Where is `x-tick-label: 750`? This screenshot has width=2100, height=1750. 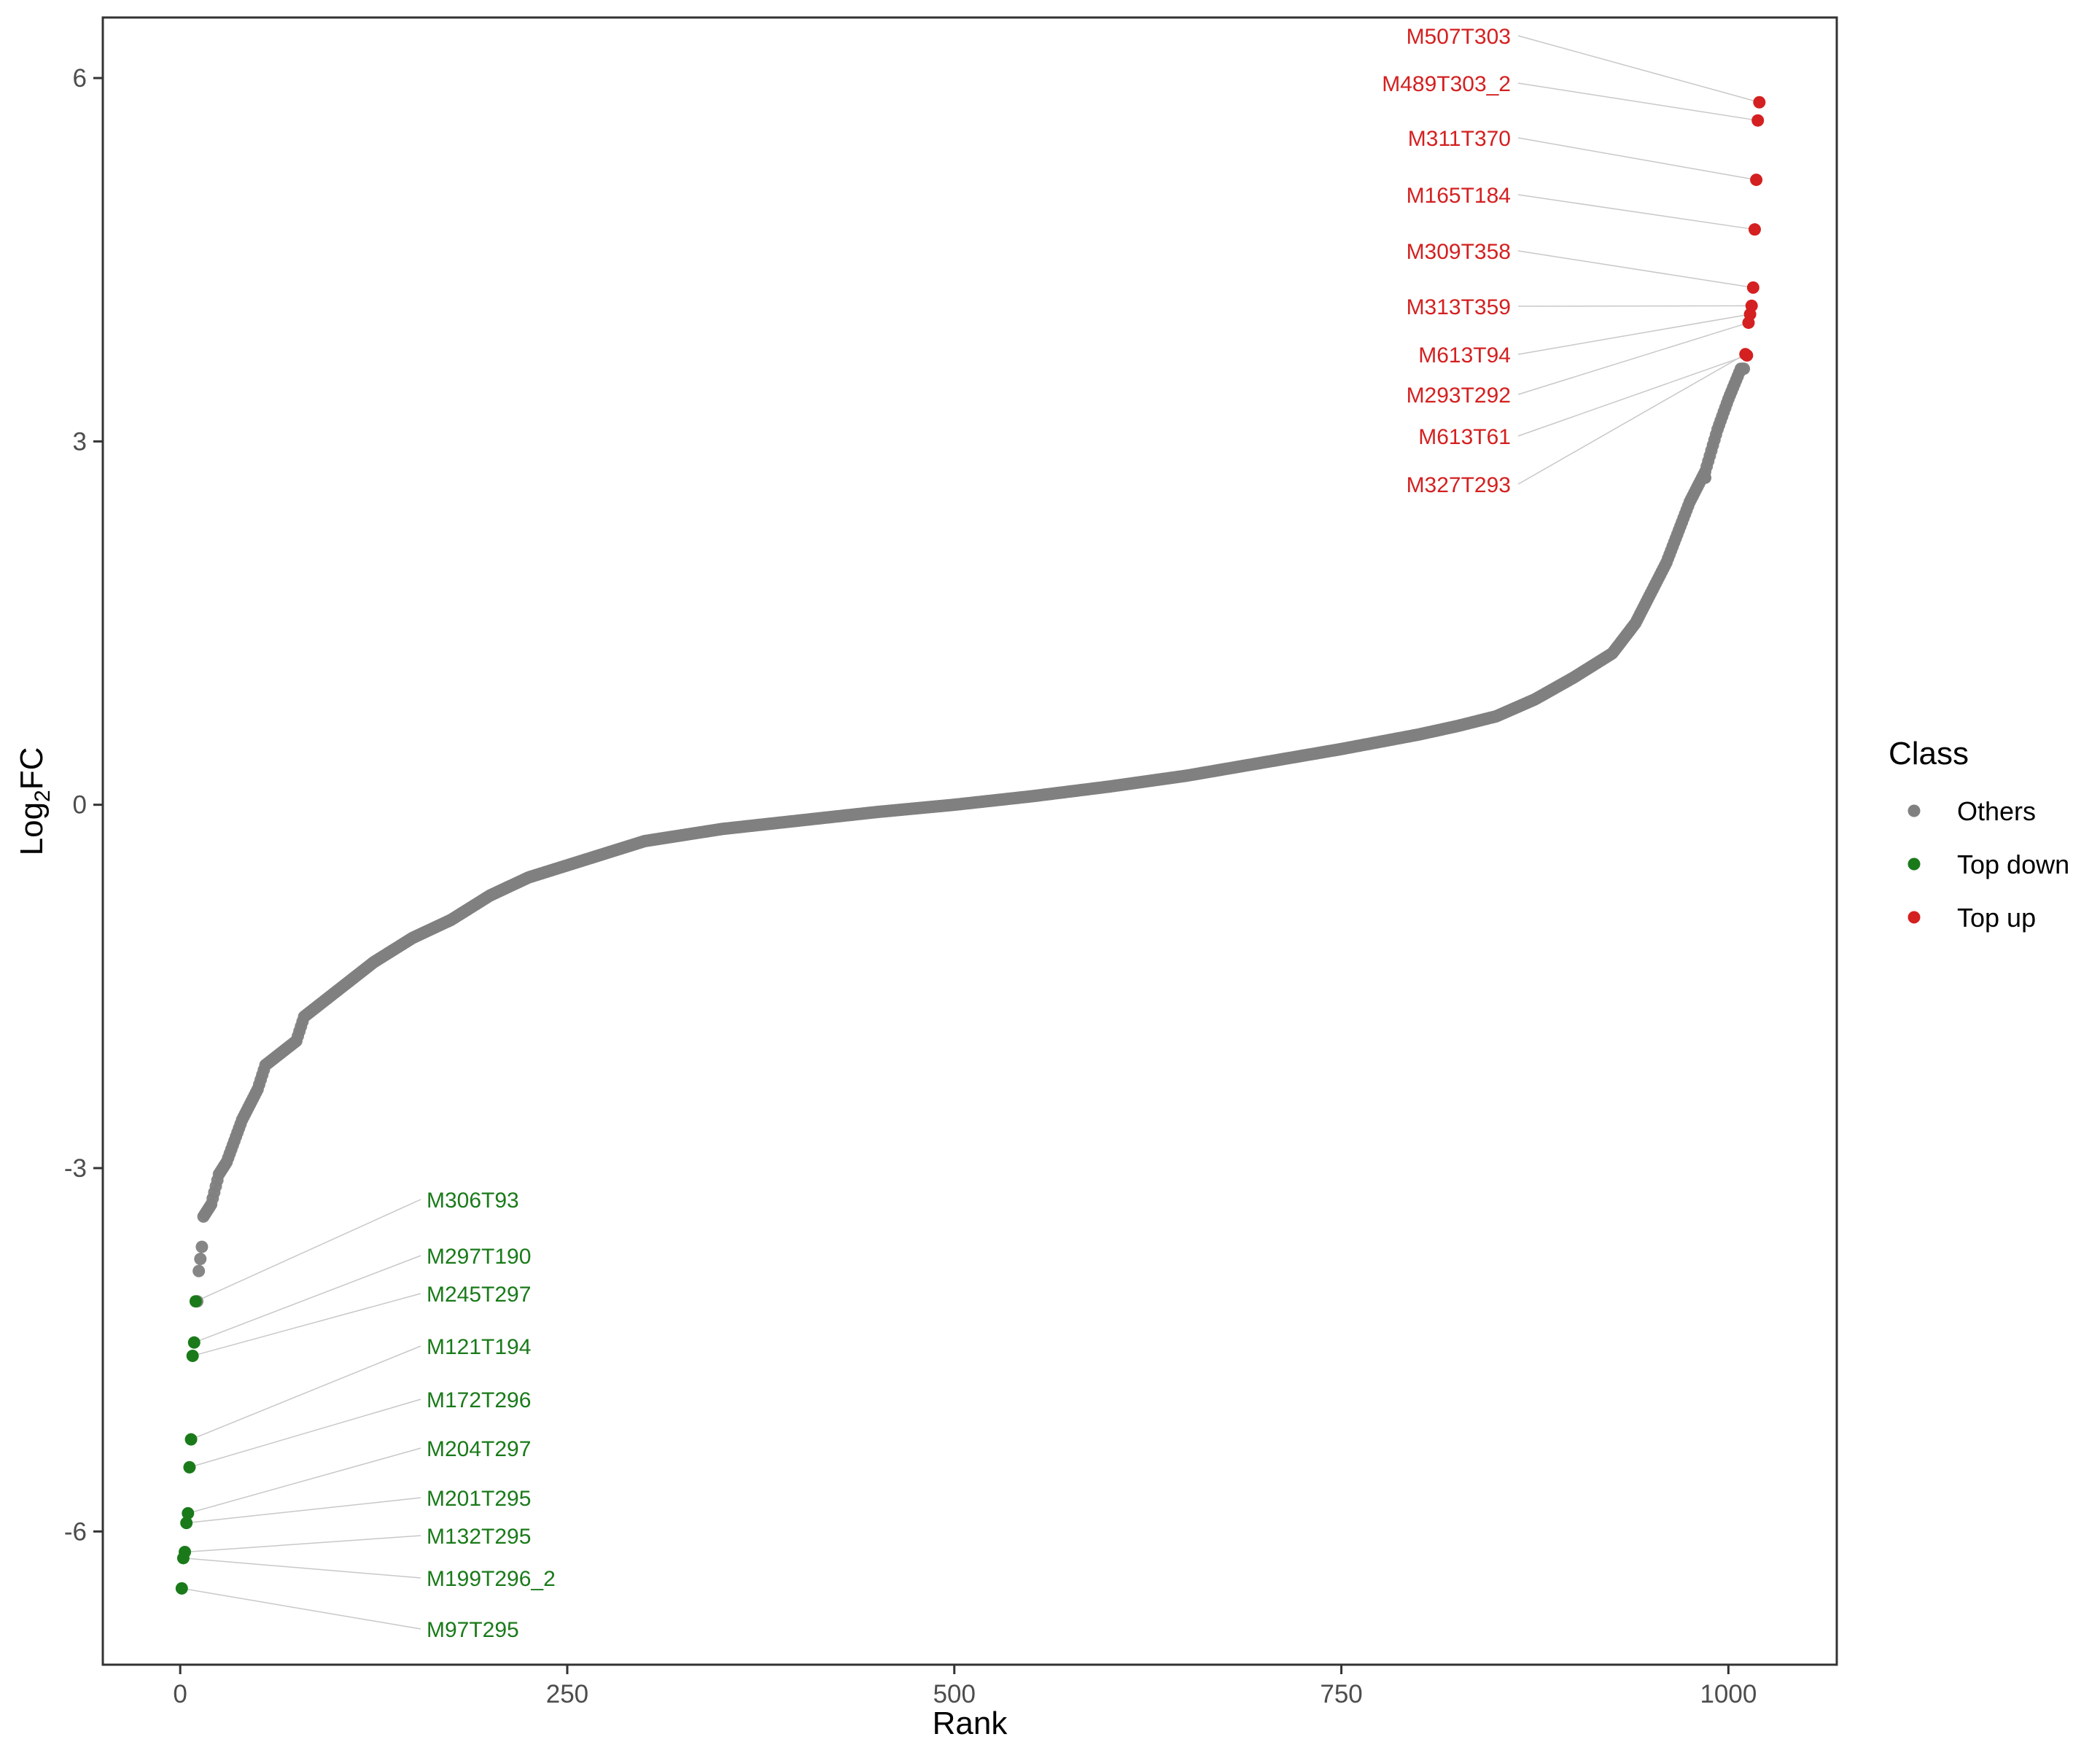 x-tick-label: 750 is located at coordinates (1341, 1694).